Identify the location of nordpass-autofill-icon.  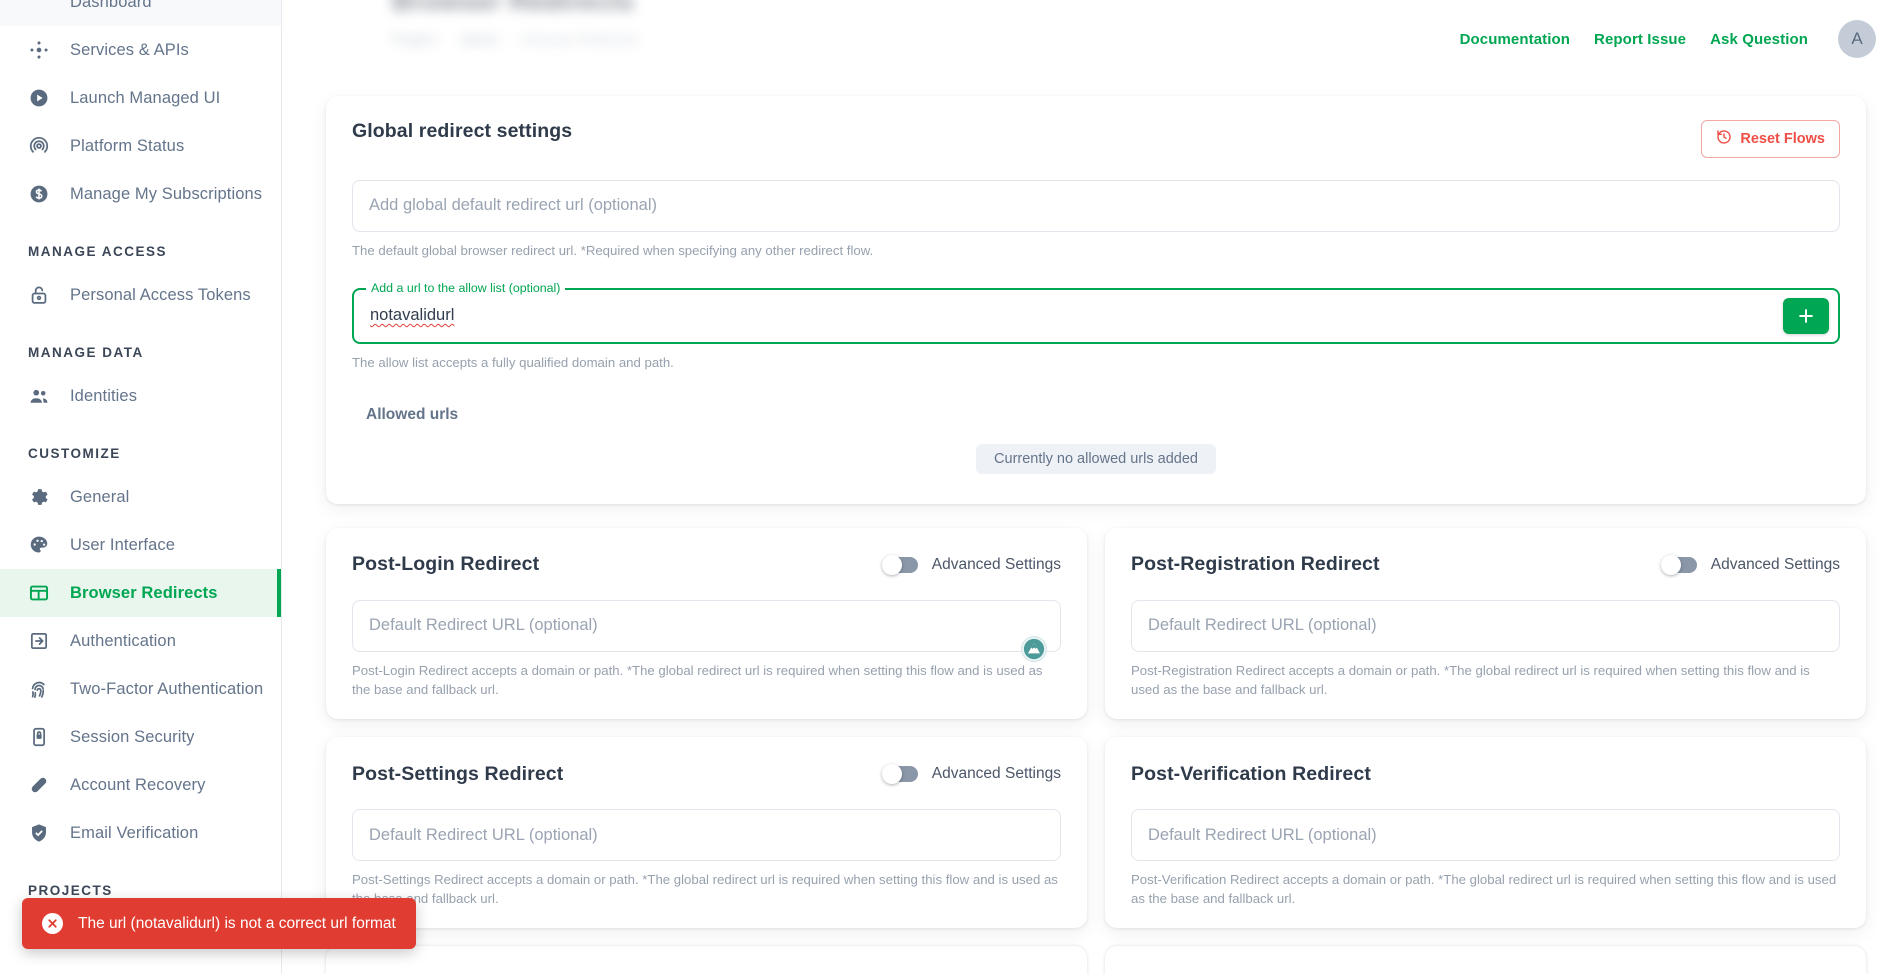
(1034, 649).